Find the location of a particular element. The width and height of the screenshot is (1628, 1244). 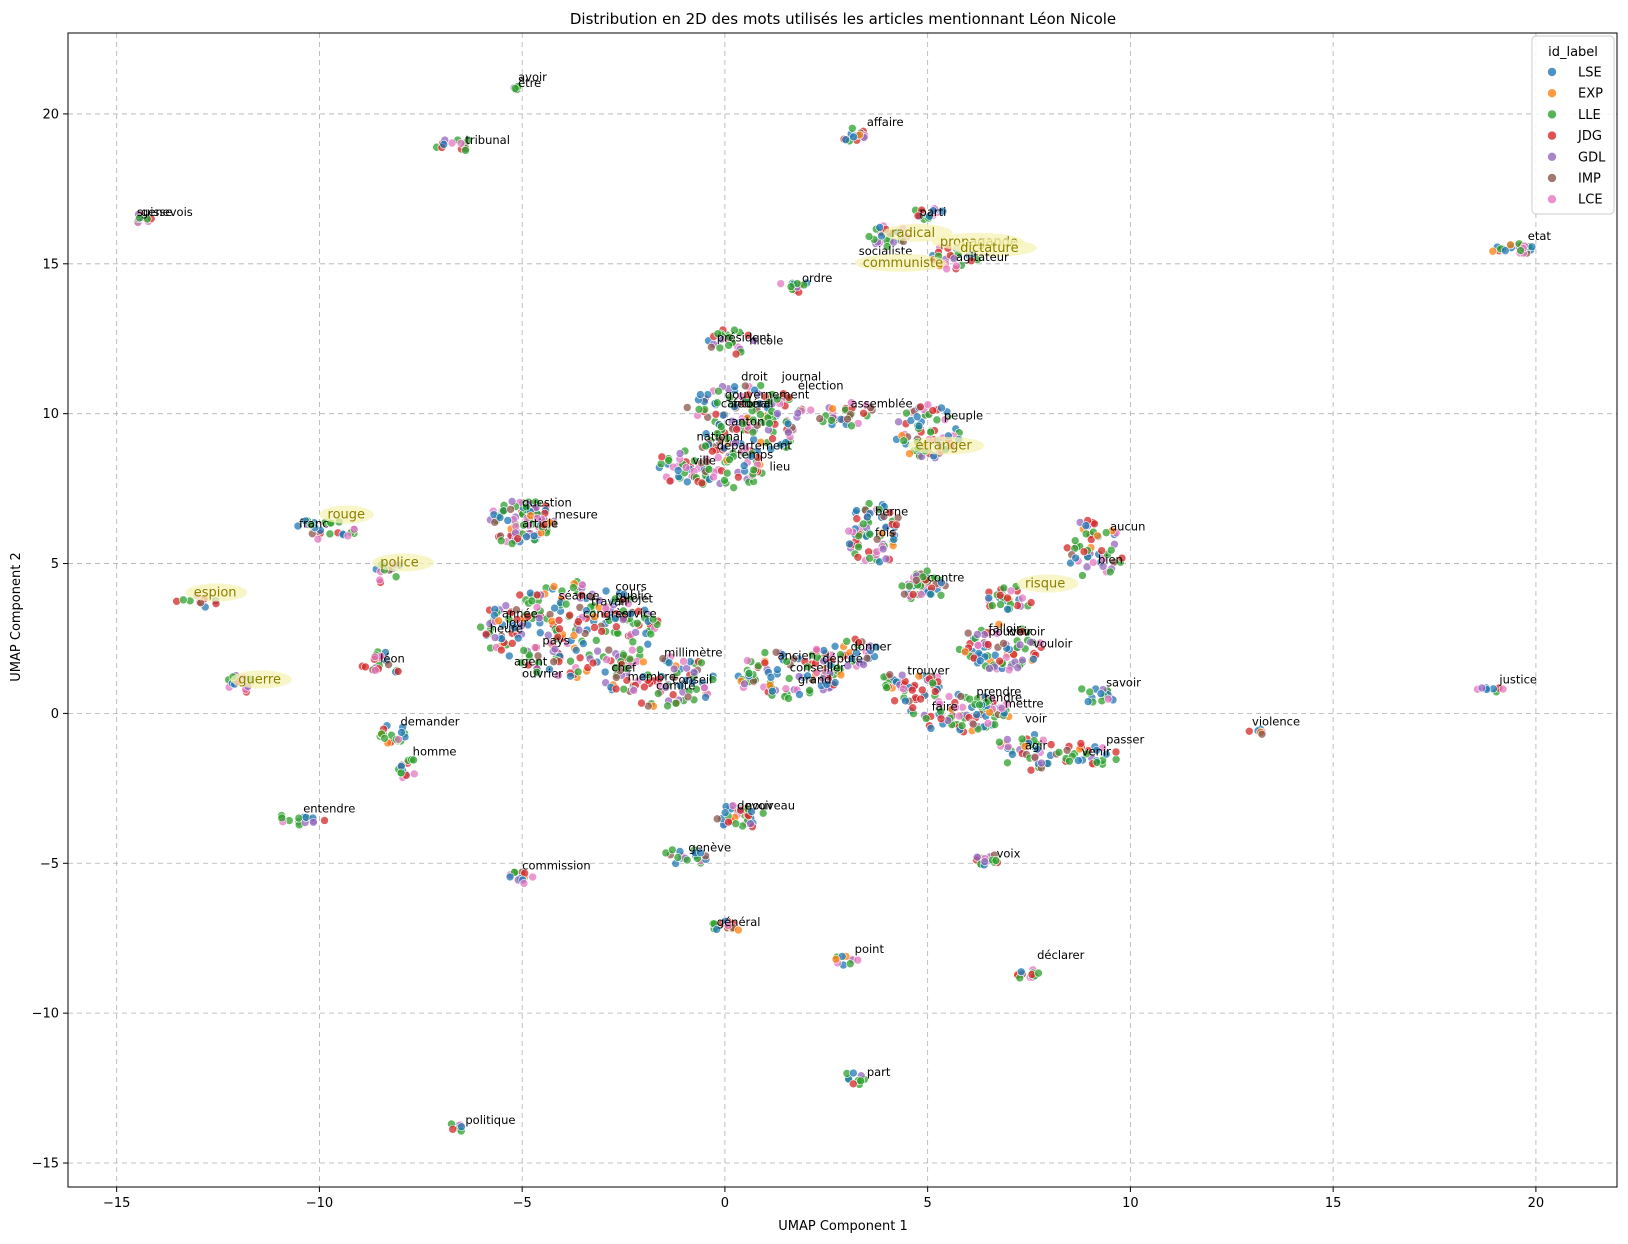

x-tick-label: 0 is located at coordinates (725, 1203).